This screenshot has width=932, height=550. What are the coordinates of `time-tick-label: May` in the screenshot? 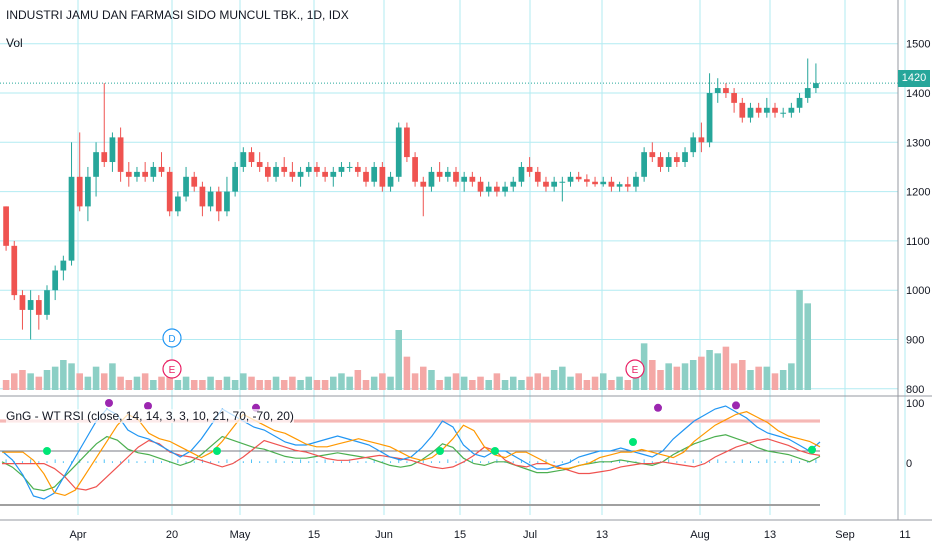 It's located at (240, 535).